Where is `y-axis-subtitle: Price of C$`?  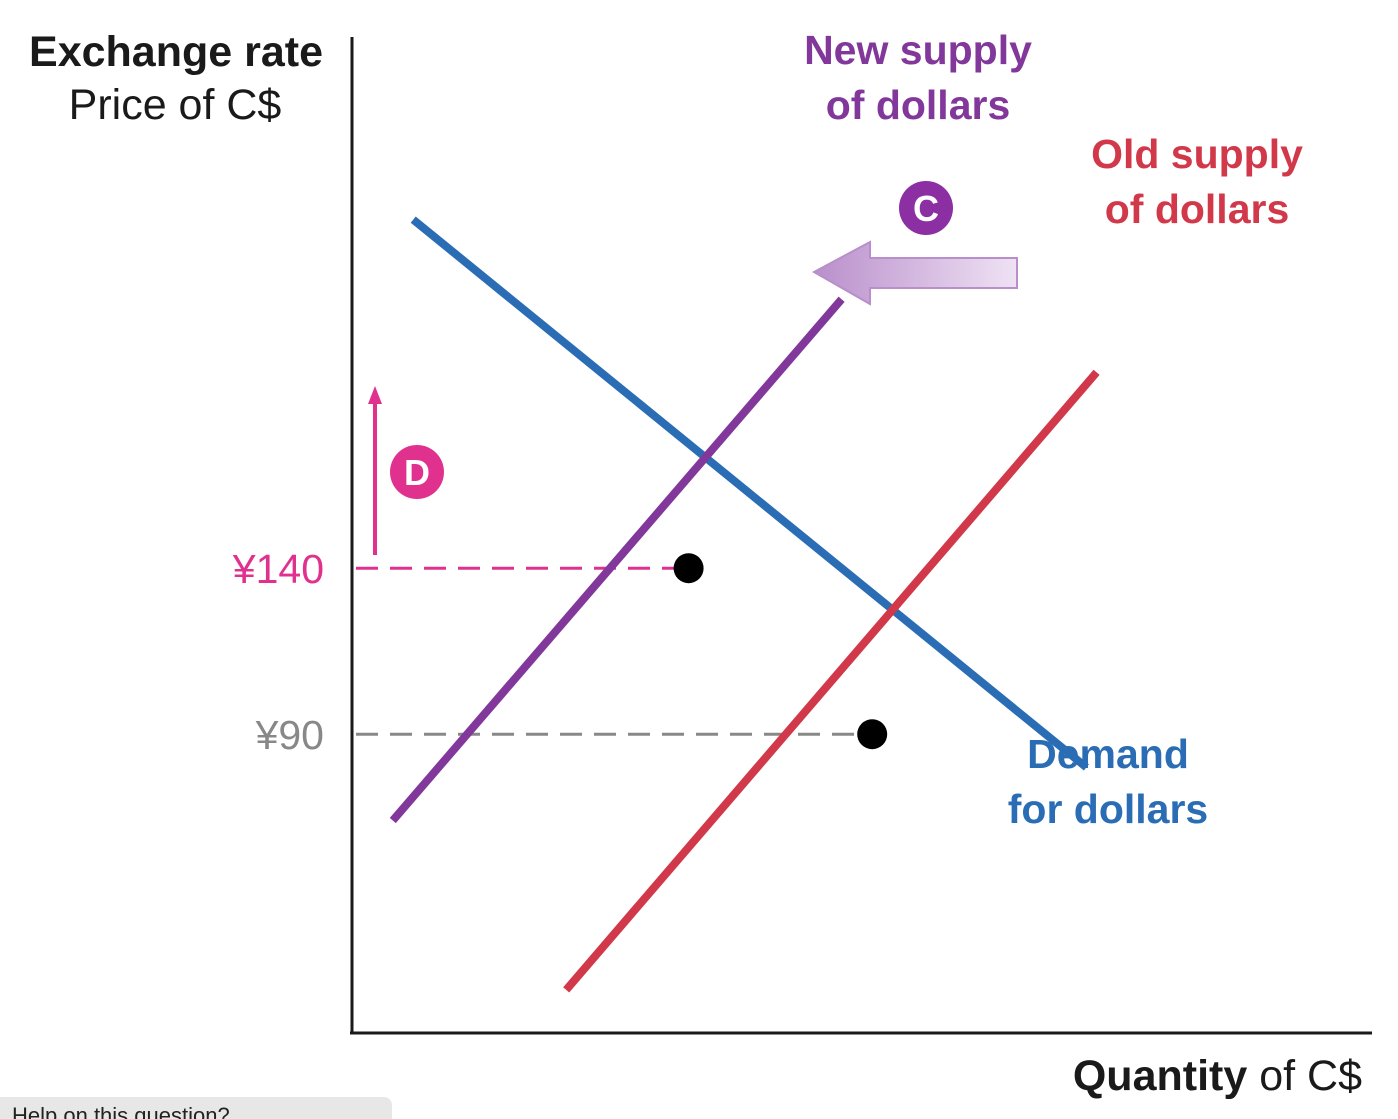 y-axis-subtitle: Price of C$ is located at coordinates (175, 105).